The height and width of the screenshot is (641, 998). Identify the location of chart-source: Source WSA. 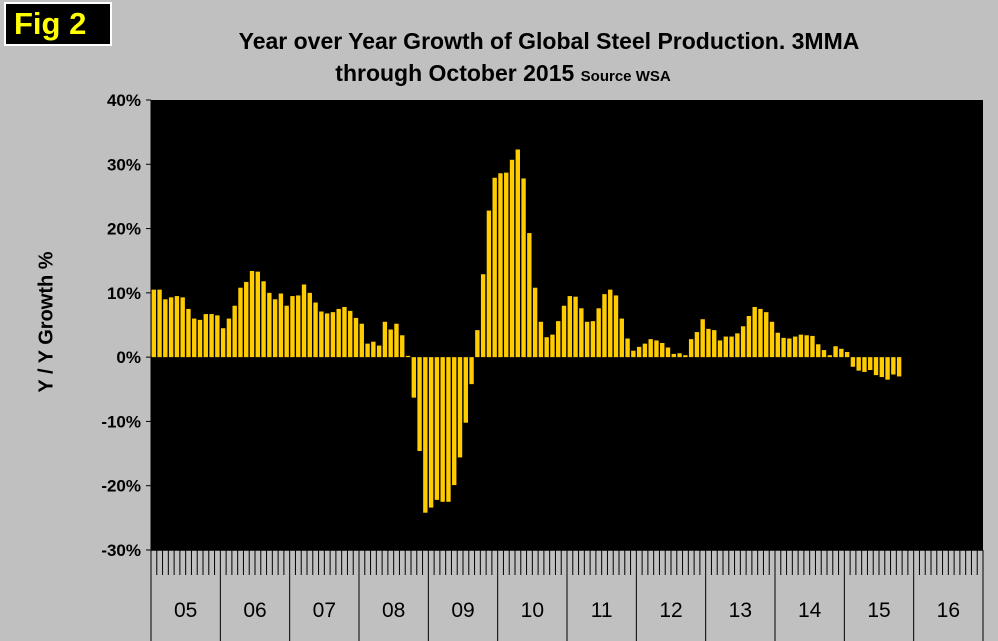
(625, 76).